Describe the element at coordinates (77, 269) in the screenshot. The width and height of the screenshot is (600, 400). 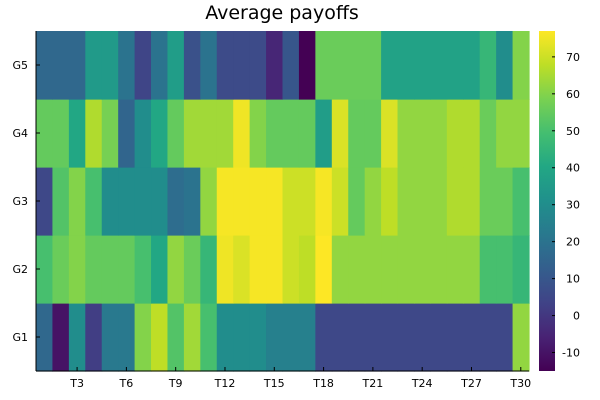
I see `heatmap-cell-G2-T3` at that location.